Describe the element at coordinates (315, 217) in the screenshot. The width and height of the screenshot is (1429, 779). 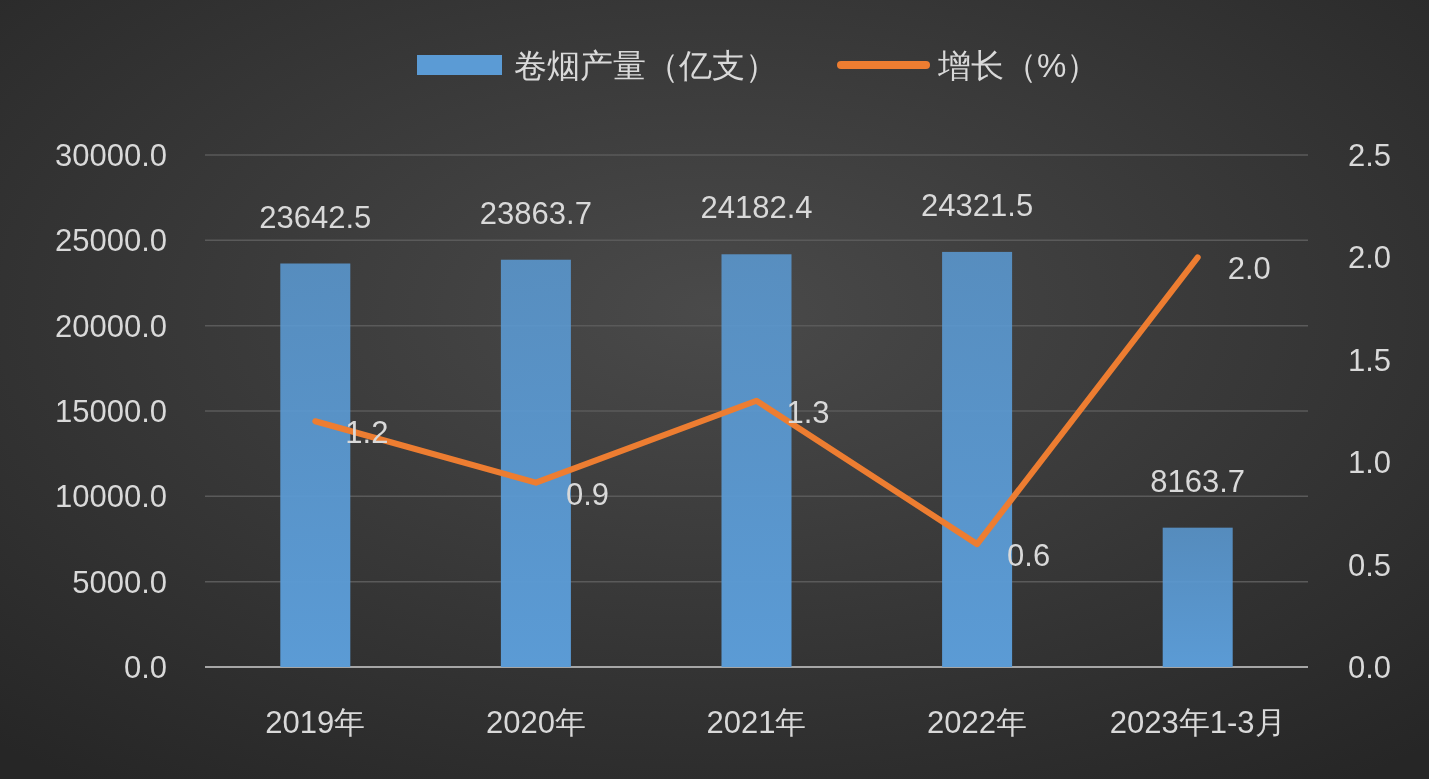
I see `data-label: 23642.5` at that location.